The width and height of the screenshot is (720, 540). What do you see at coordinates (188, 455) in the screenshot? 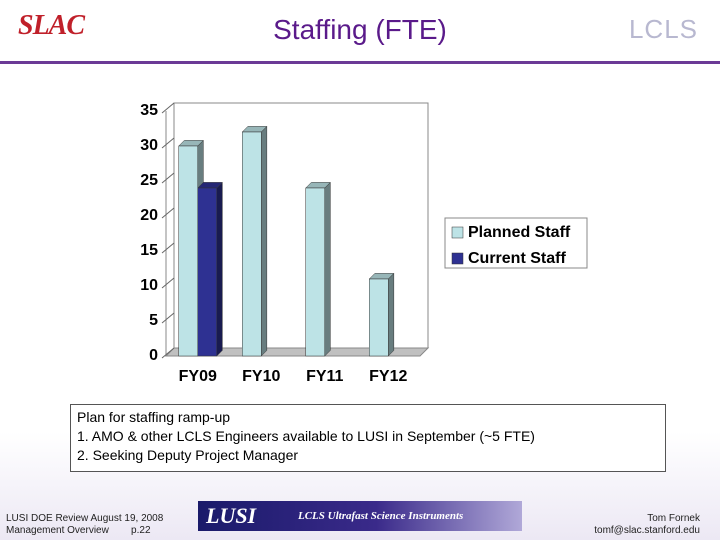
I see `notes-item: 2. Seeking Deputy Project Manager` at bounding box center [188, 455].